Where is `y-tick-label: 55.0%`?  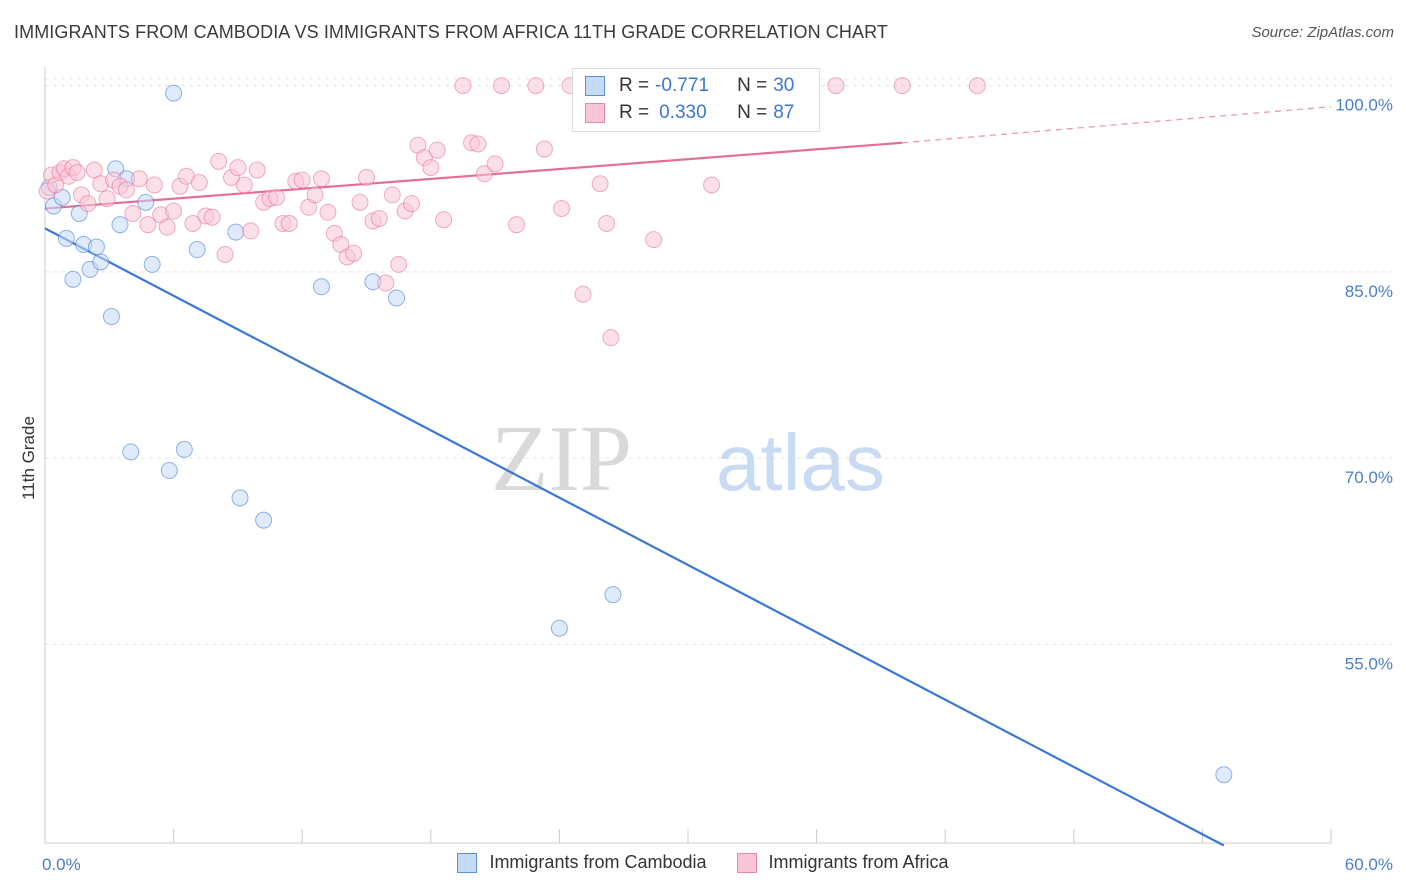 y-tick-label: 55.0% is located at coordinates (1369, 663).